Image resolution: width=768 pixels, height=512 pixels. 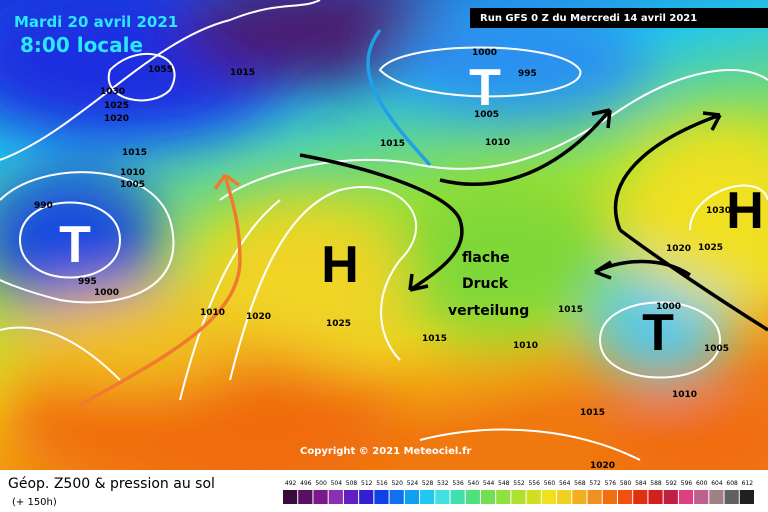 I want to click on legend-label: 512, so click(x=367, y=483).